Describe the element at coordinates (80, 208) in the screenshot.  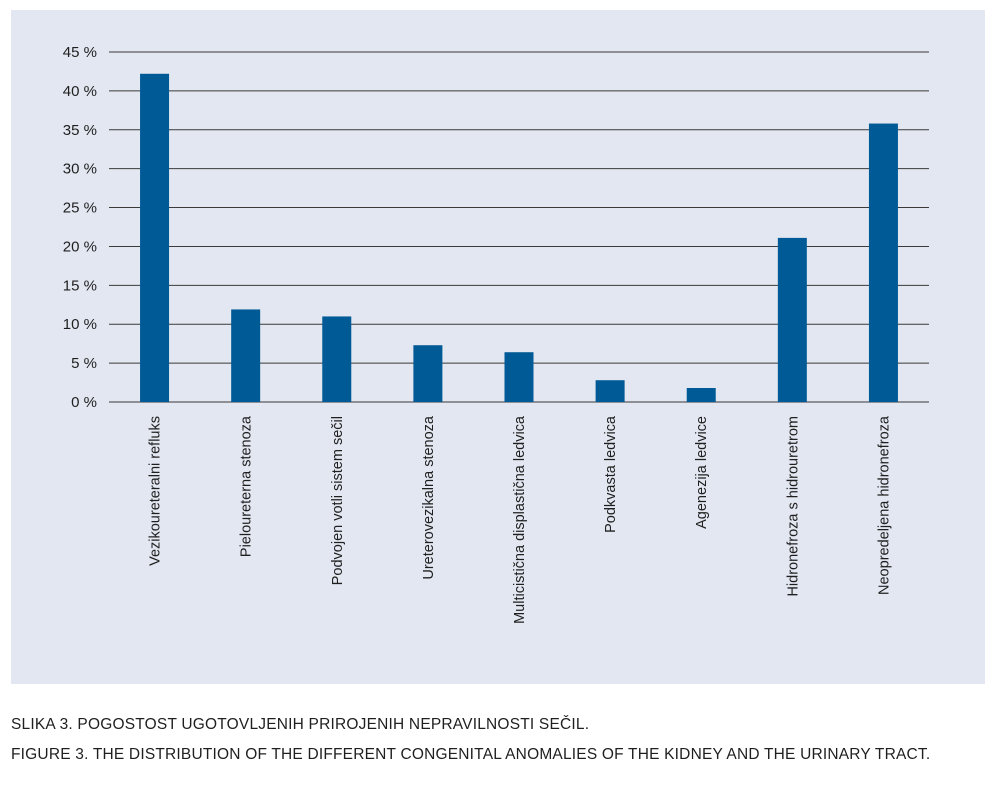
I see `y-tick-label: 25 %` at that location.